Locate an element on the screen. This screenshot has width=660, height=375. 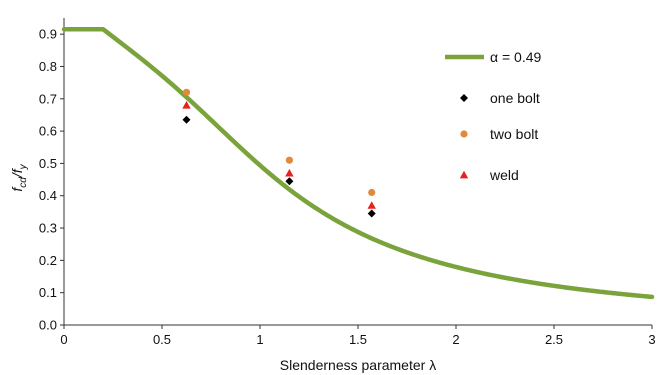
x-tick-label: 0 is located at coordinates (63, 339).